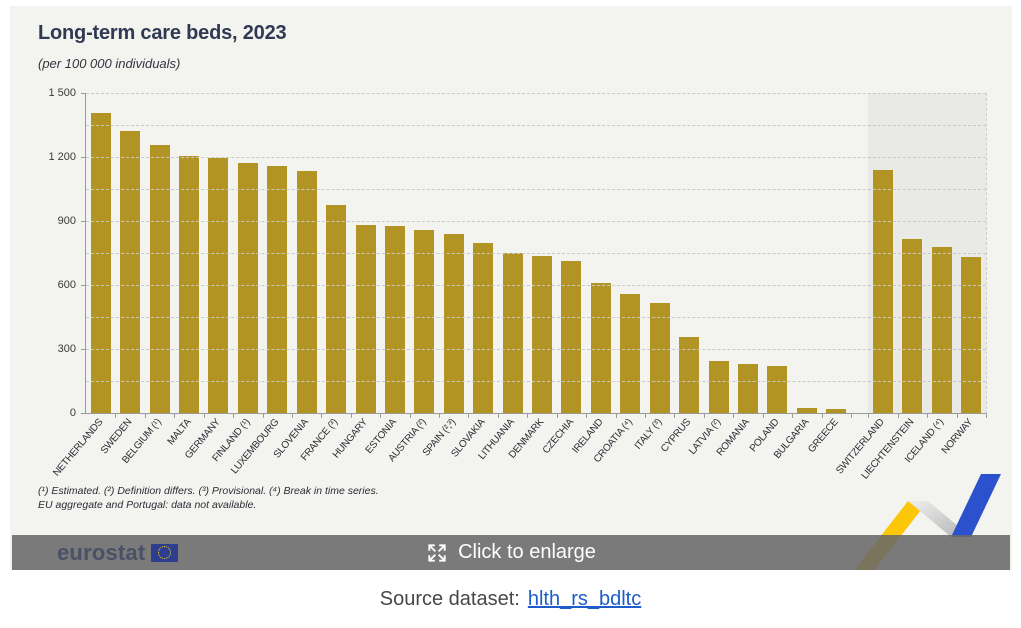  What do you see at coordinates (162, 33) in the screenshot?
I see `chart-title: Long-term care beds, 2023` at bounding box center [162, 33].